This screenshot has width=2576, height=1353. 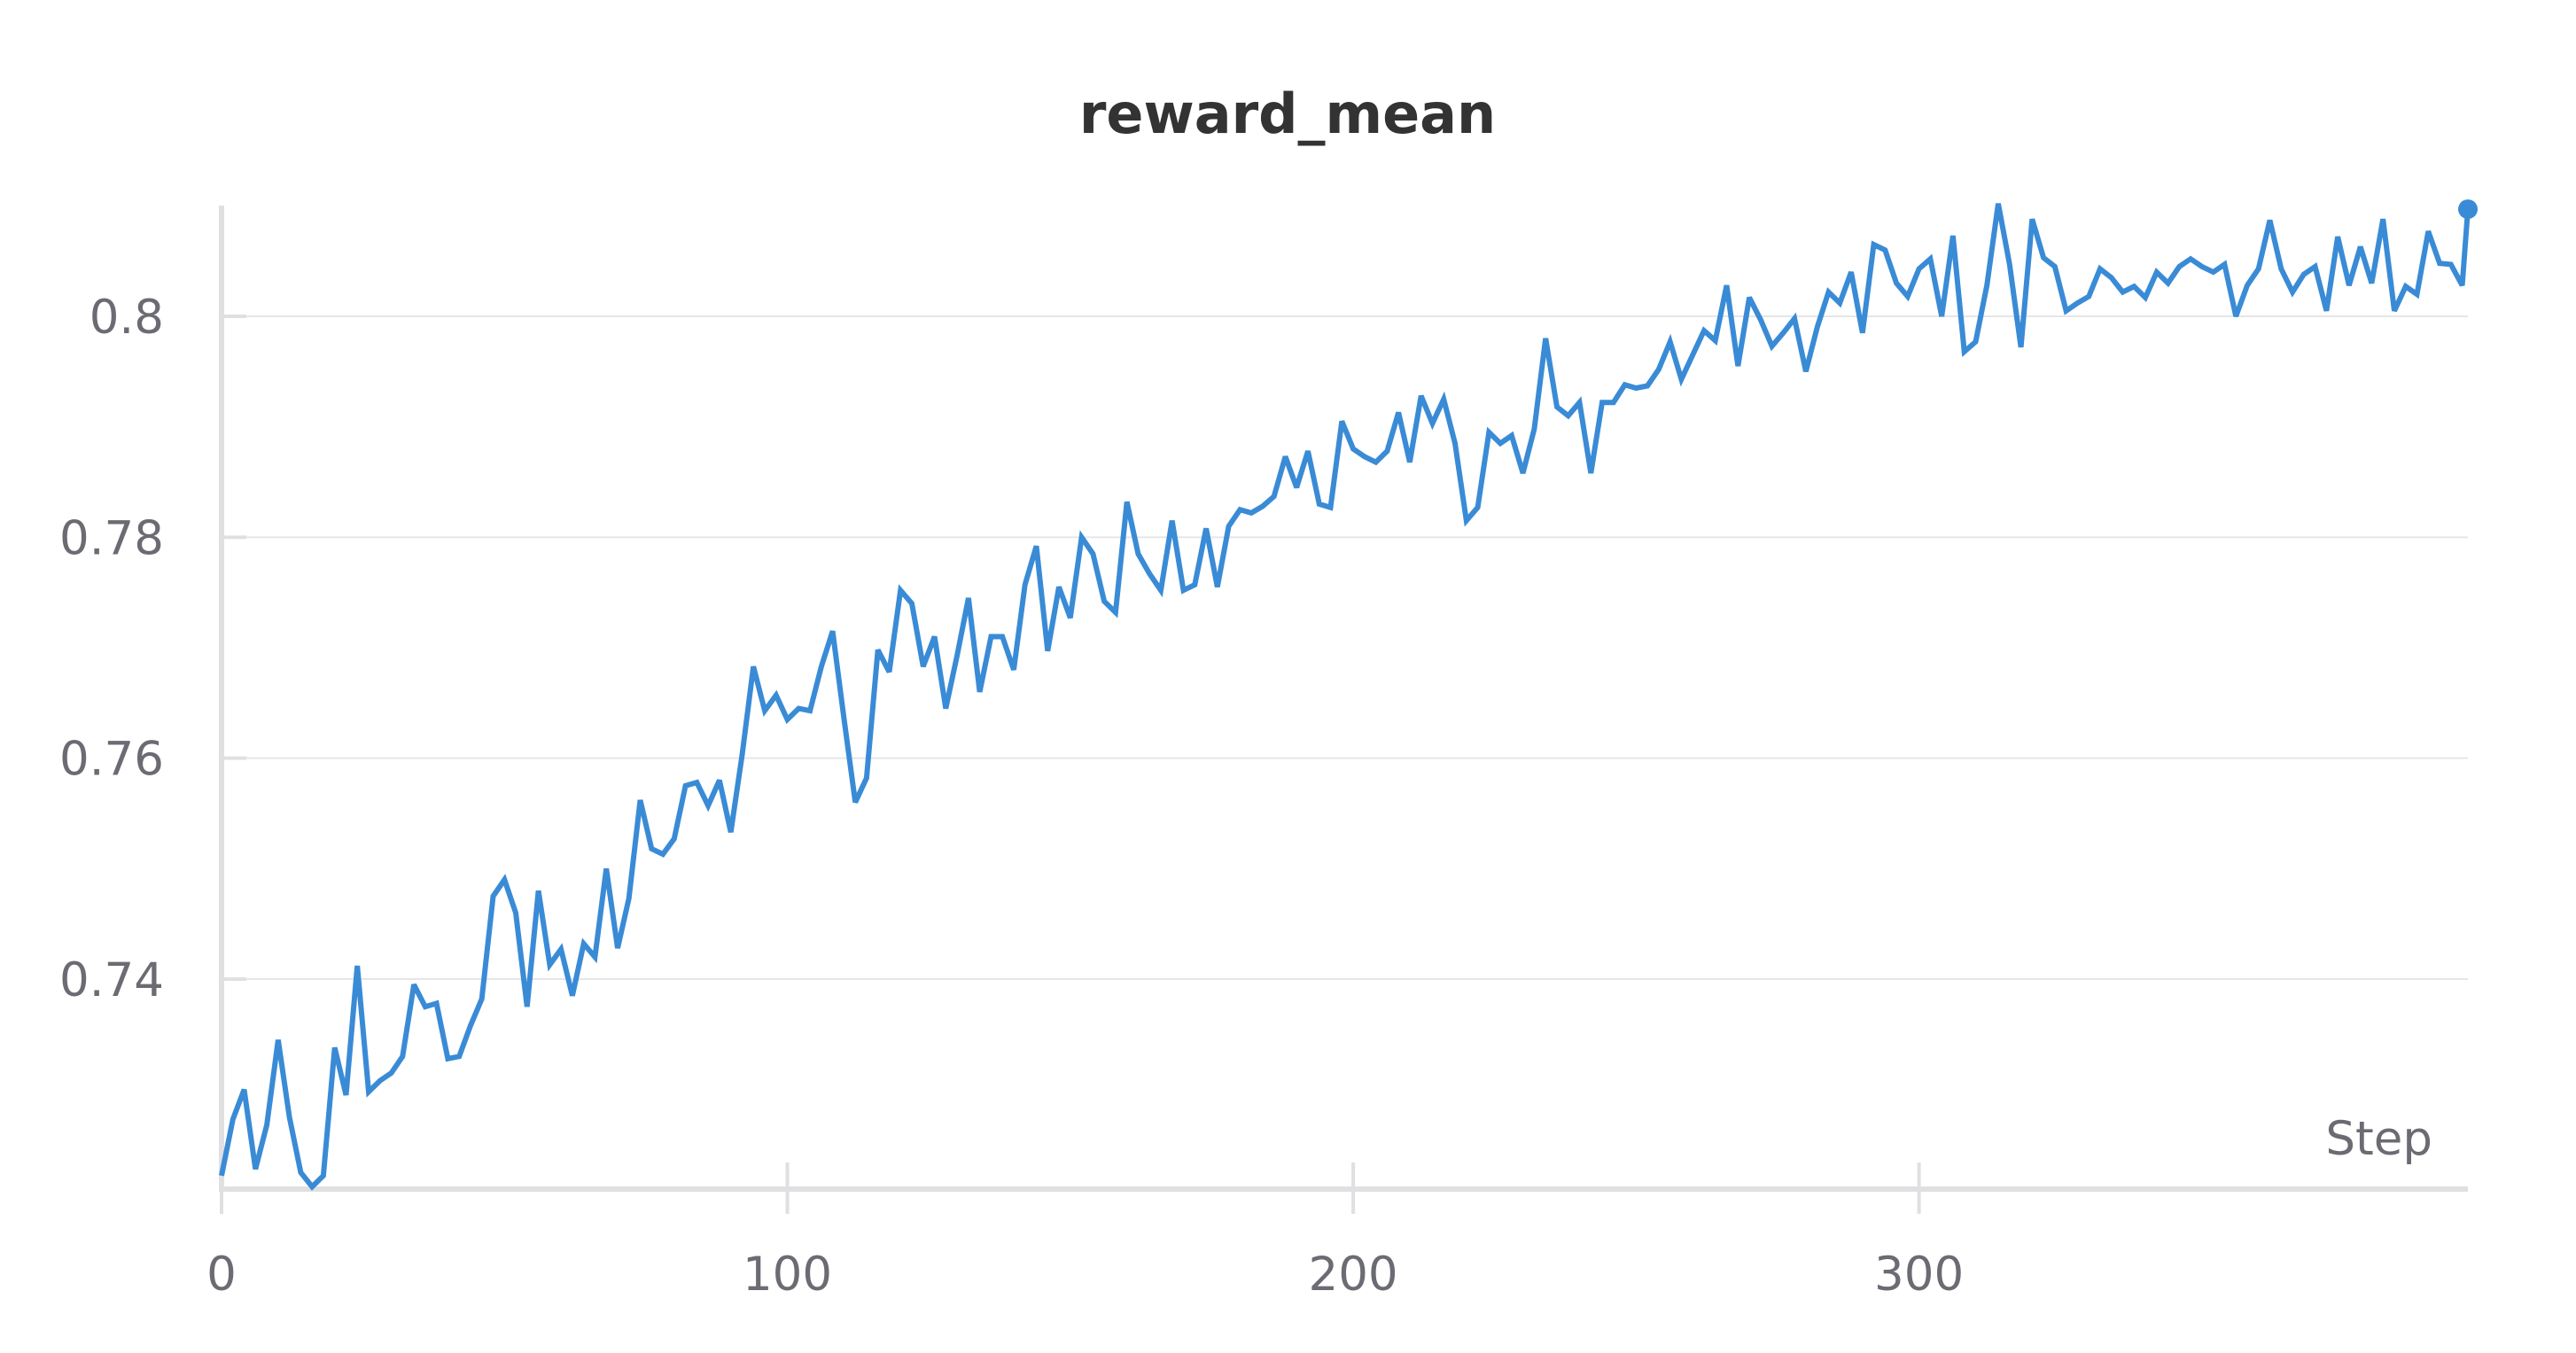 I want to click on y-tick-label: 0.74, so click(x=112, y=980).